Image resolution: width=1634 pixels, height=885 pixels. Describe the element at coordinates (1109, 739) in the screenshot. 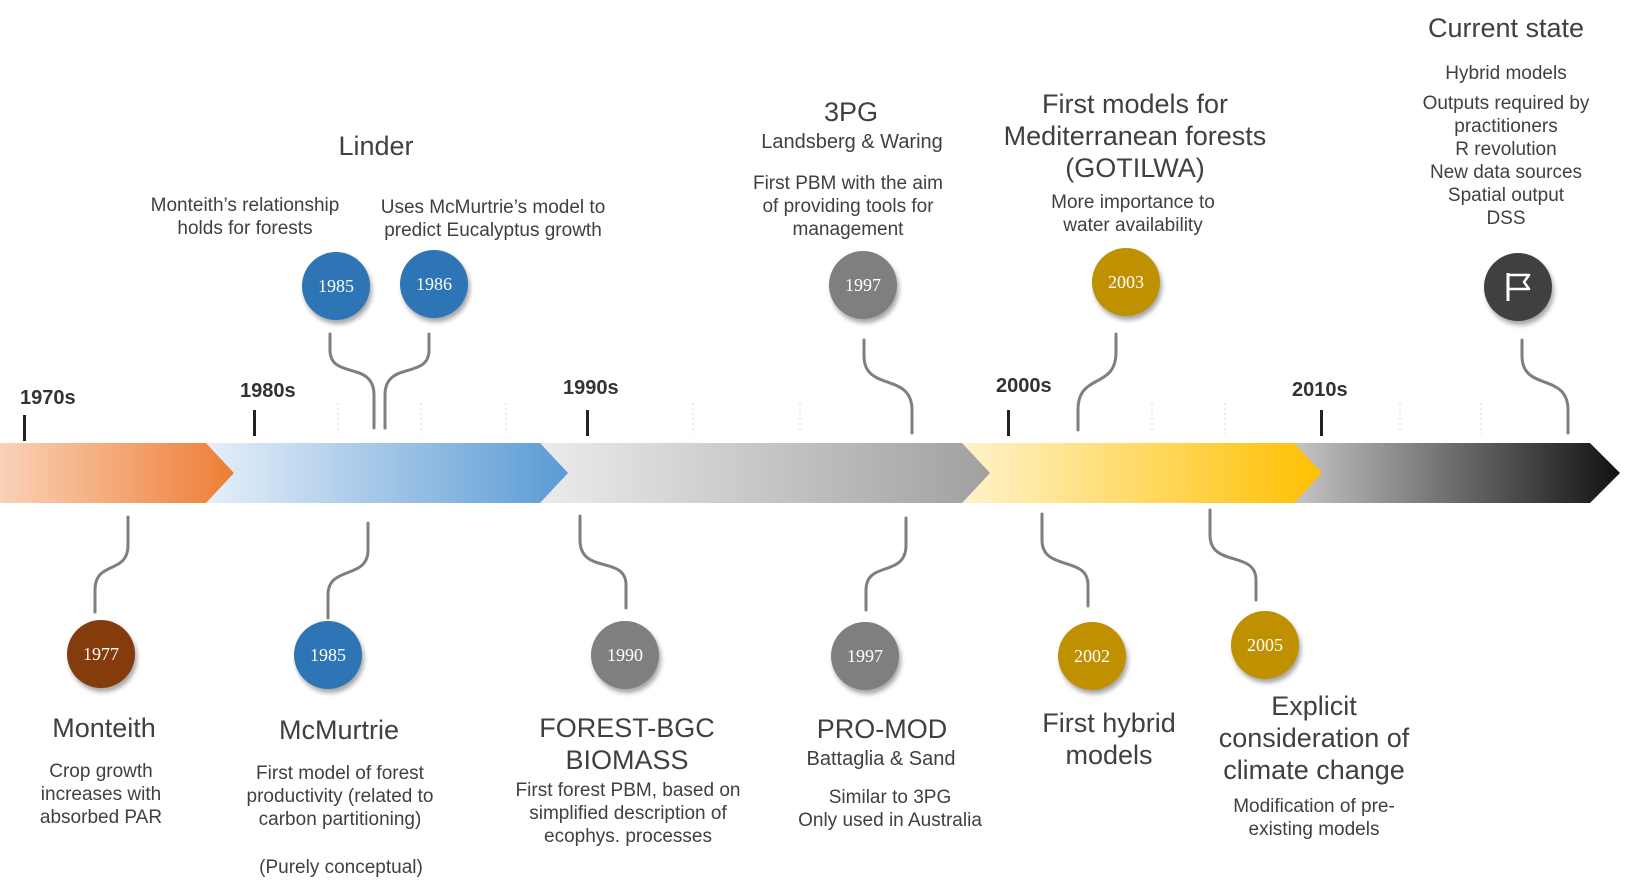

I see `hybrid-title: First hybrid models` at that location.